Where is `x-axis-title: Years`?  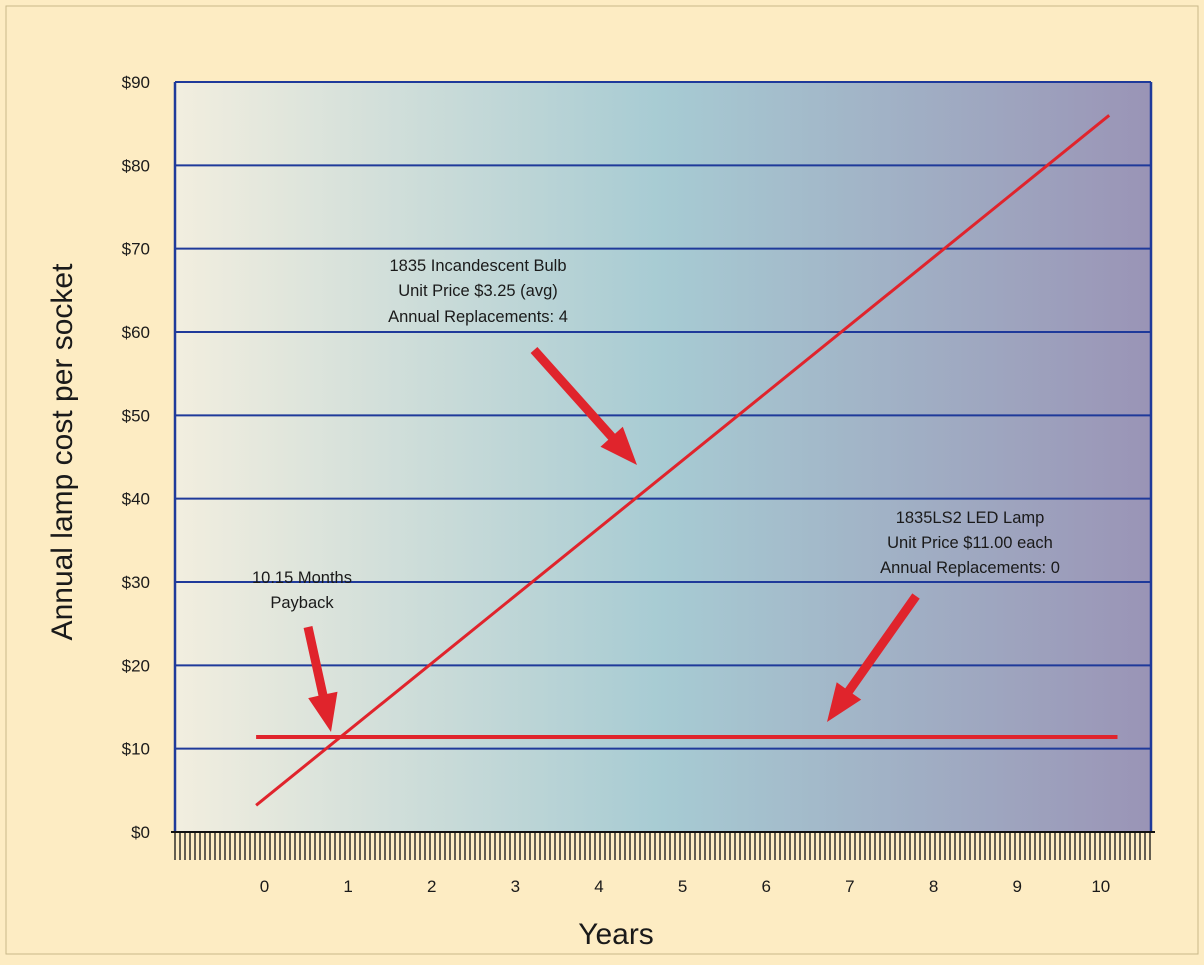
x-axis-title: Years is located at coordinates (616, 934).